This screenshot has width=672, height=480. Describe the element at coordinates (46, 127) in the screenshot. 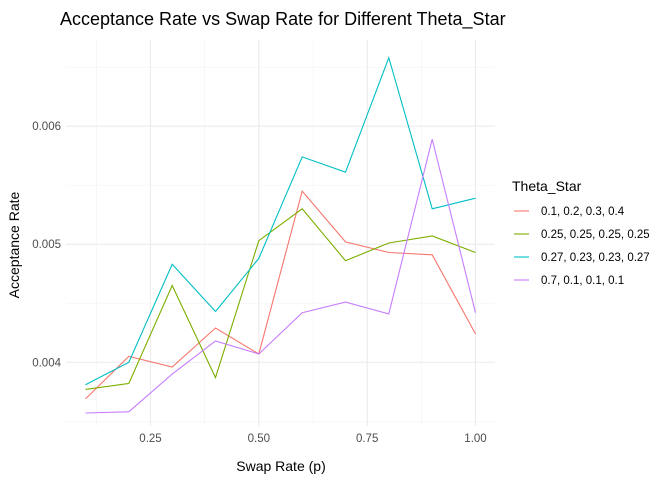

I see `y-tick-label: 0.006` at that location.